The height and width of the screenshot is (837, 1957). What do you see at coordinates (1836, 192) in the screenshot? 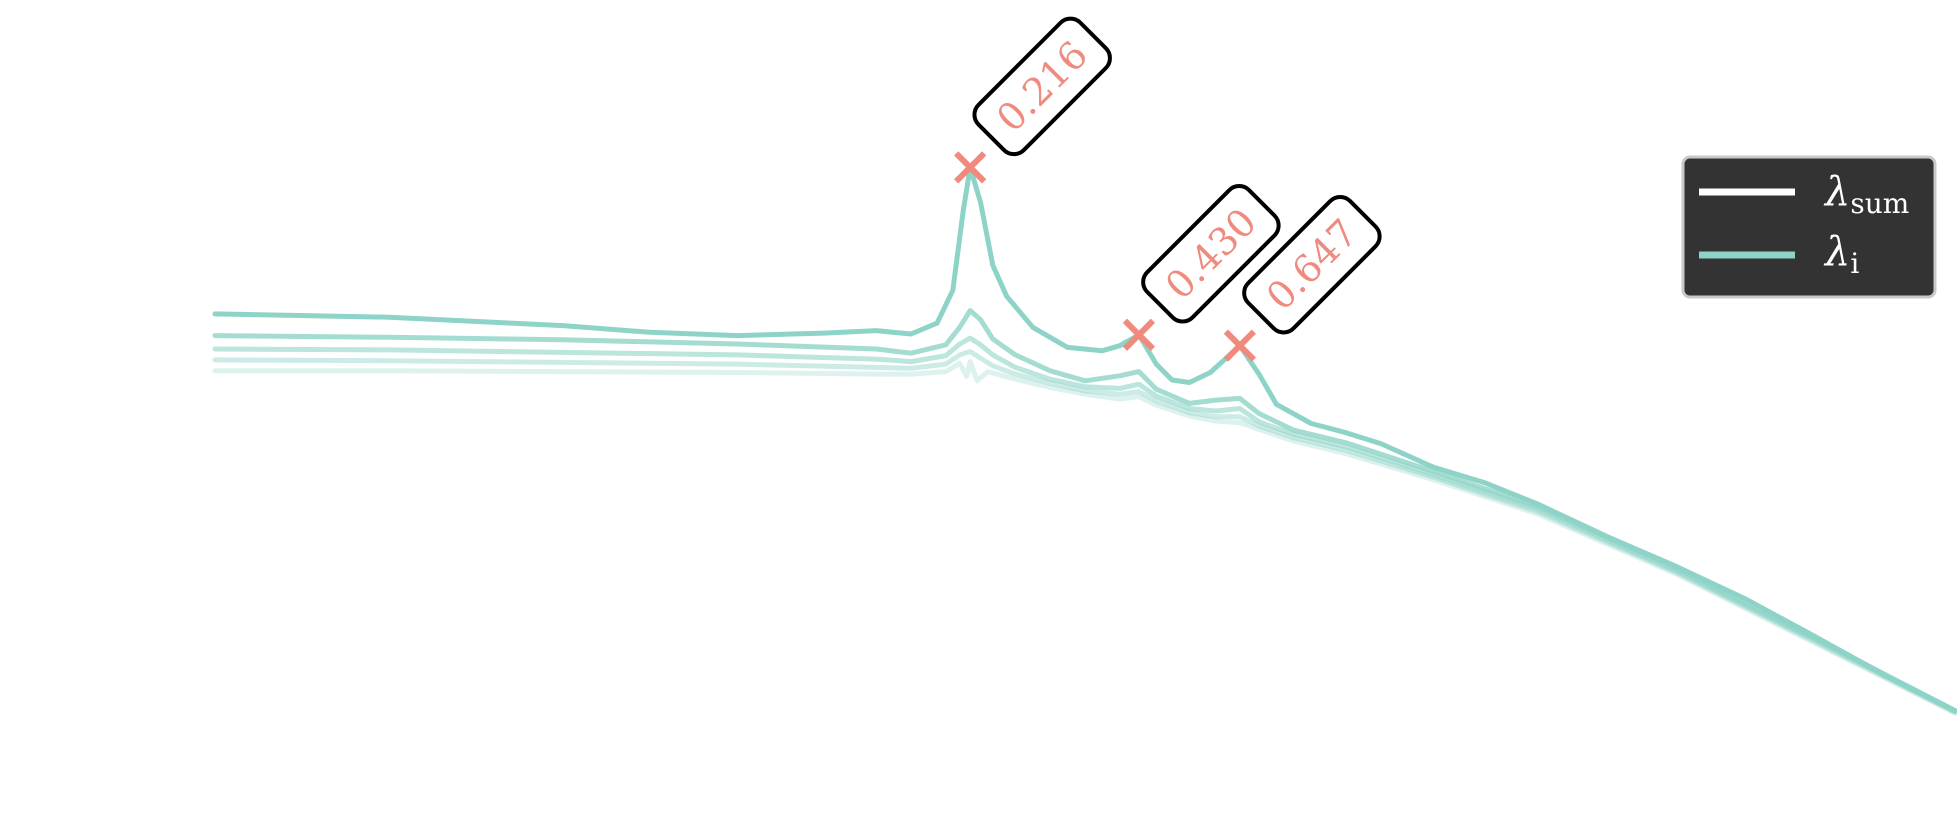
I see `legend-sum-symbol: λ` at bounding box center [1836, 192].